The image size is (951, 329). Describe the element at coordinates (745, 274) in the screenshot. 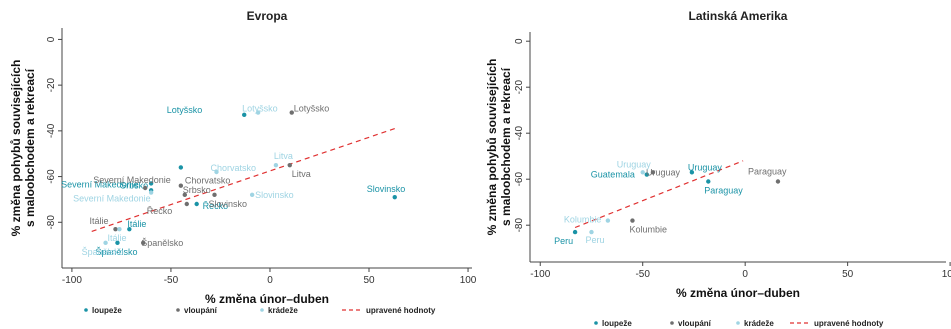

I see `x-tick-label: 0` at that location.